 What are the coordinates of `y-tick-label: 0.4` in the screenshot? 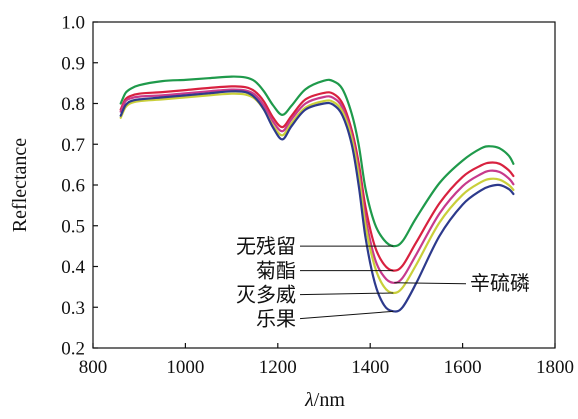 It's located at (73, 267).